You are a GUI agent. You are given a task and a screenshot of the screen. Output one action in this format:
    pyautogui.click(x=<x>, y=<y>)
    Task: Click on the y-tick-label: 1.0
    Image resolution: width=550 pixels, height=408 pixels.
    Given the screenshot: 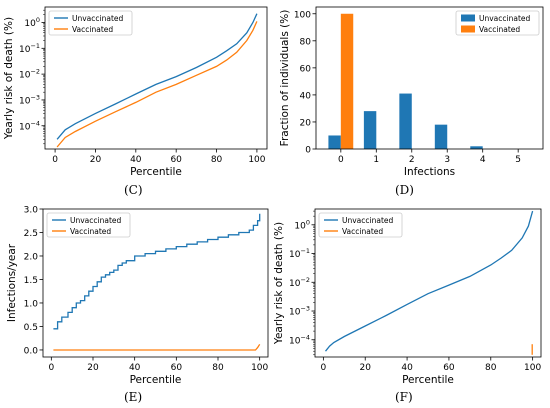 What is the action you would take?
    pyautogui.click(x=31, y=304)
    